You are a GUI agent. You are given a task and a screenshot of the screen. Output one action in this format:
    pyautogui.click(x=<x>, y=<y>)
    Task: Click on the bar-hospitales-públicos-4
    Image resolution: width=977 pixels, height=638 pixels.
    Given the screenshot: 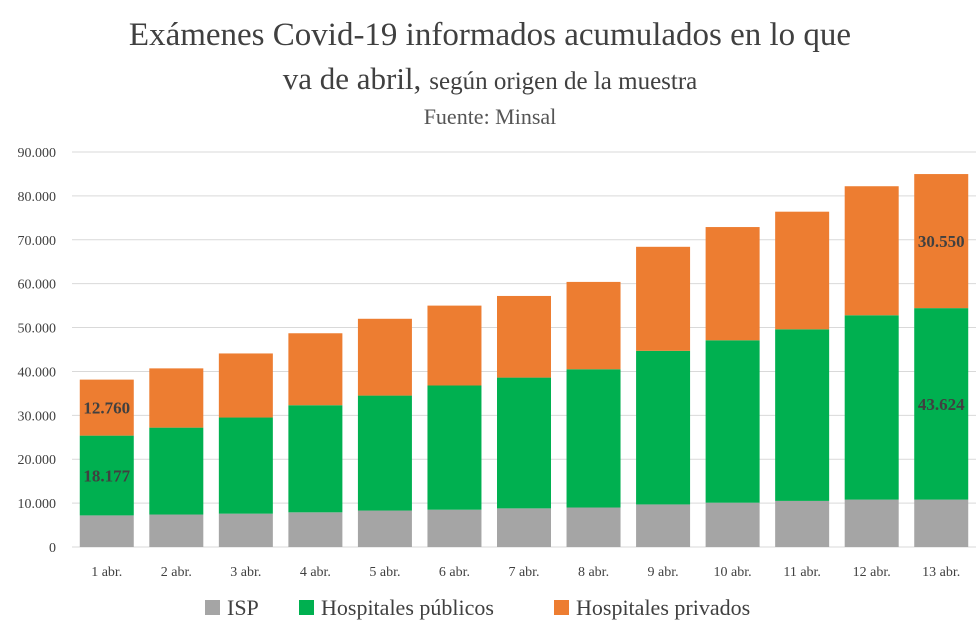 What is the action you would take?
    pyautogui.click(x=315, y=459)
    